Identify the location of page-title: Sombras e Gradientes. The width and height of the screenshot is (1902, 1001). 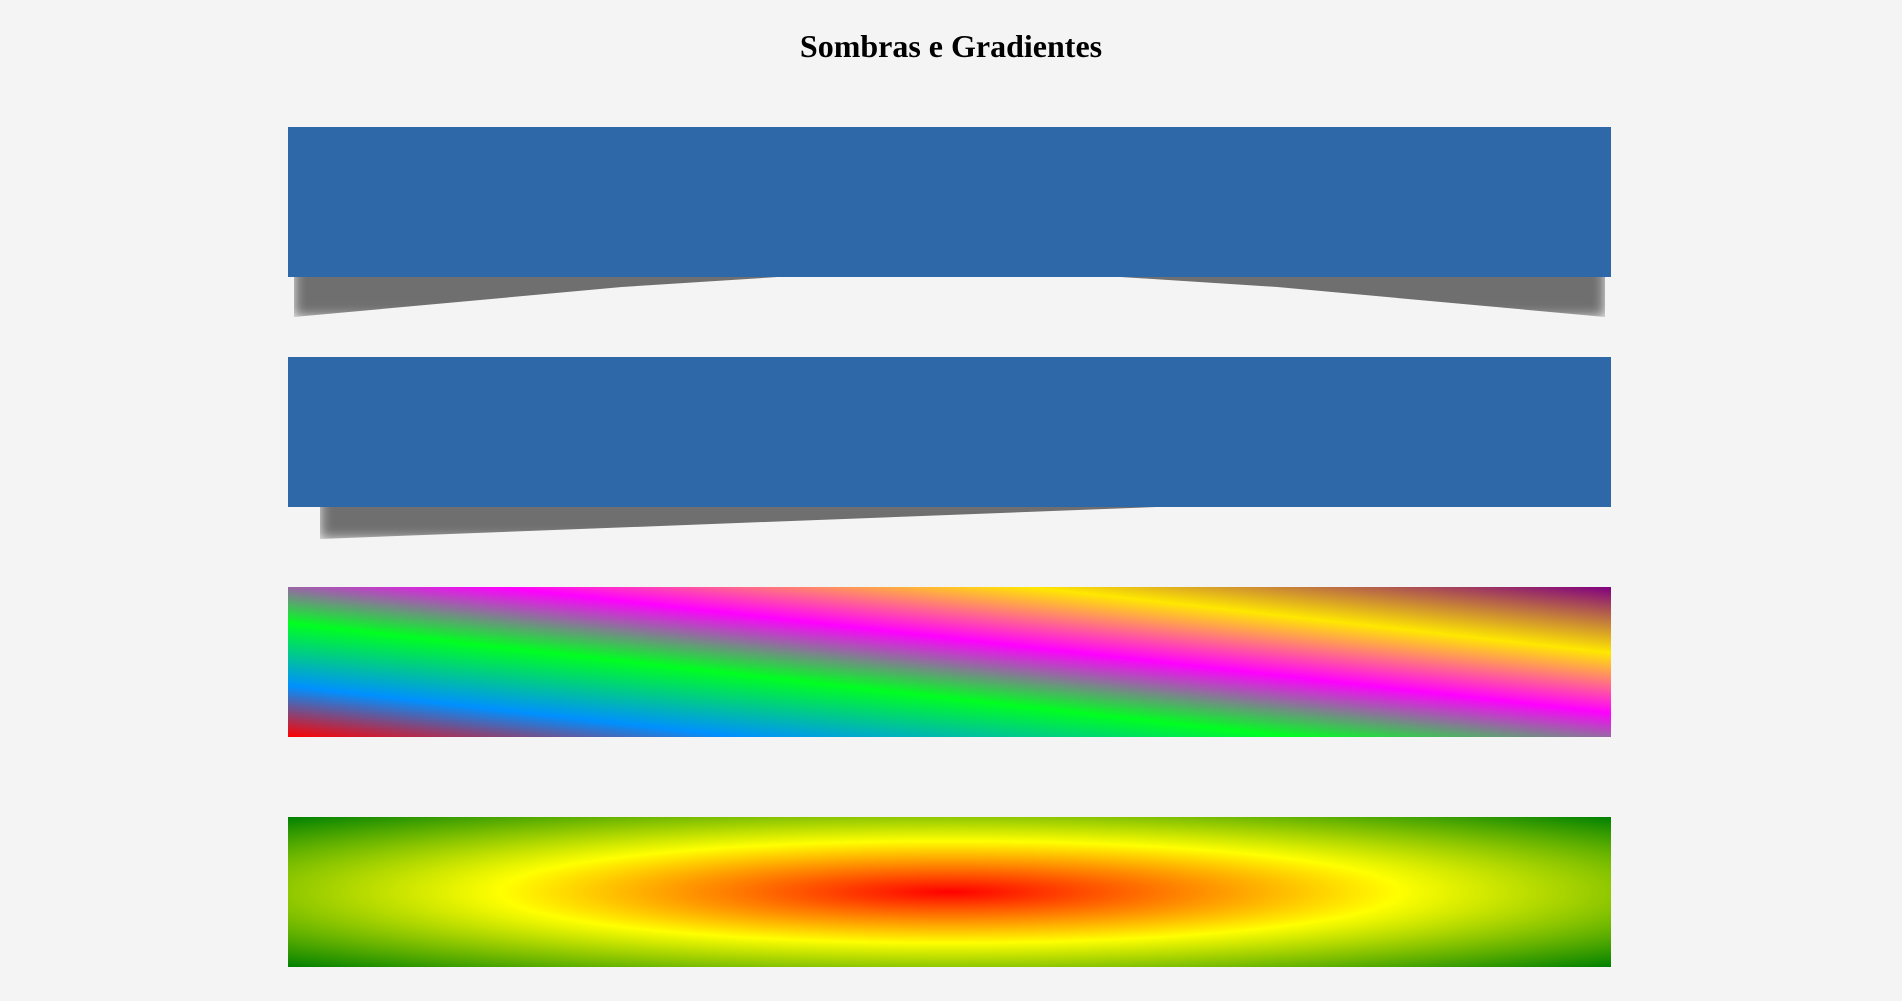
(951, 46).